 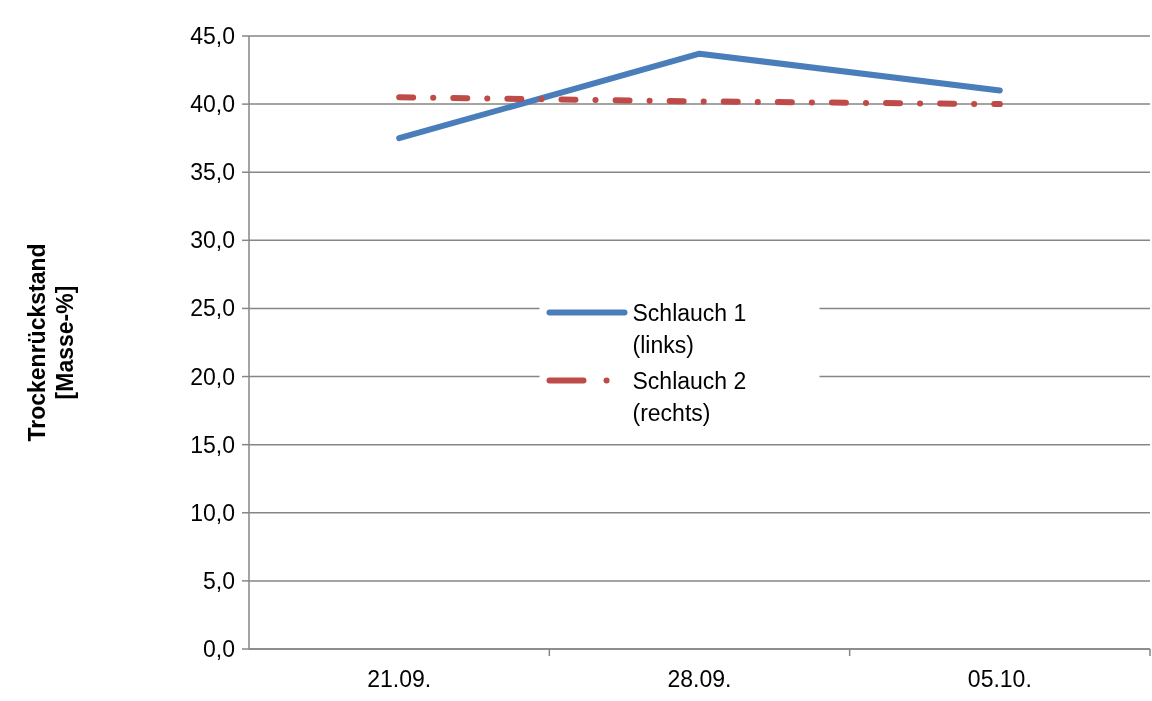 What do you see at coordinates (212, 444) in the screenshot?
I see `y-tick-label: 15,0` at bounding box center [212, 444].